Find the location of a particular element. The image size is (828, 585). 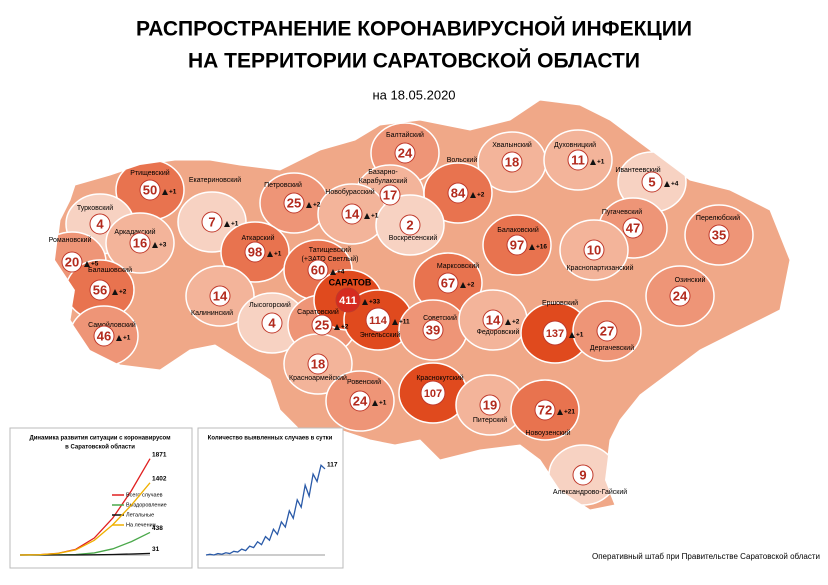

count-label: 97 is located at coordinates (517, 244).